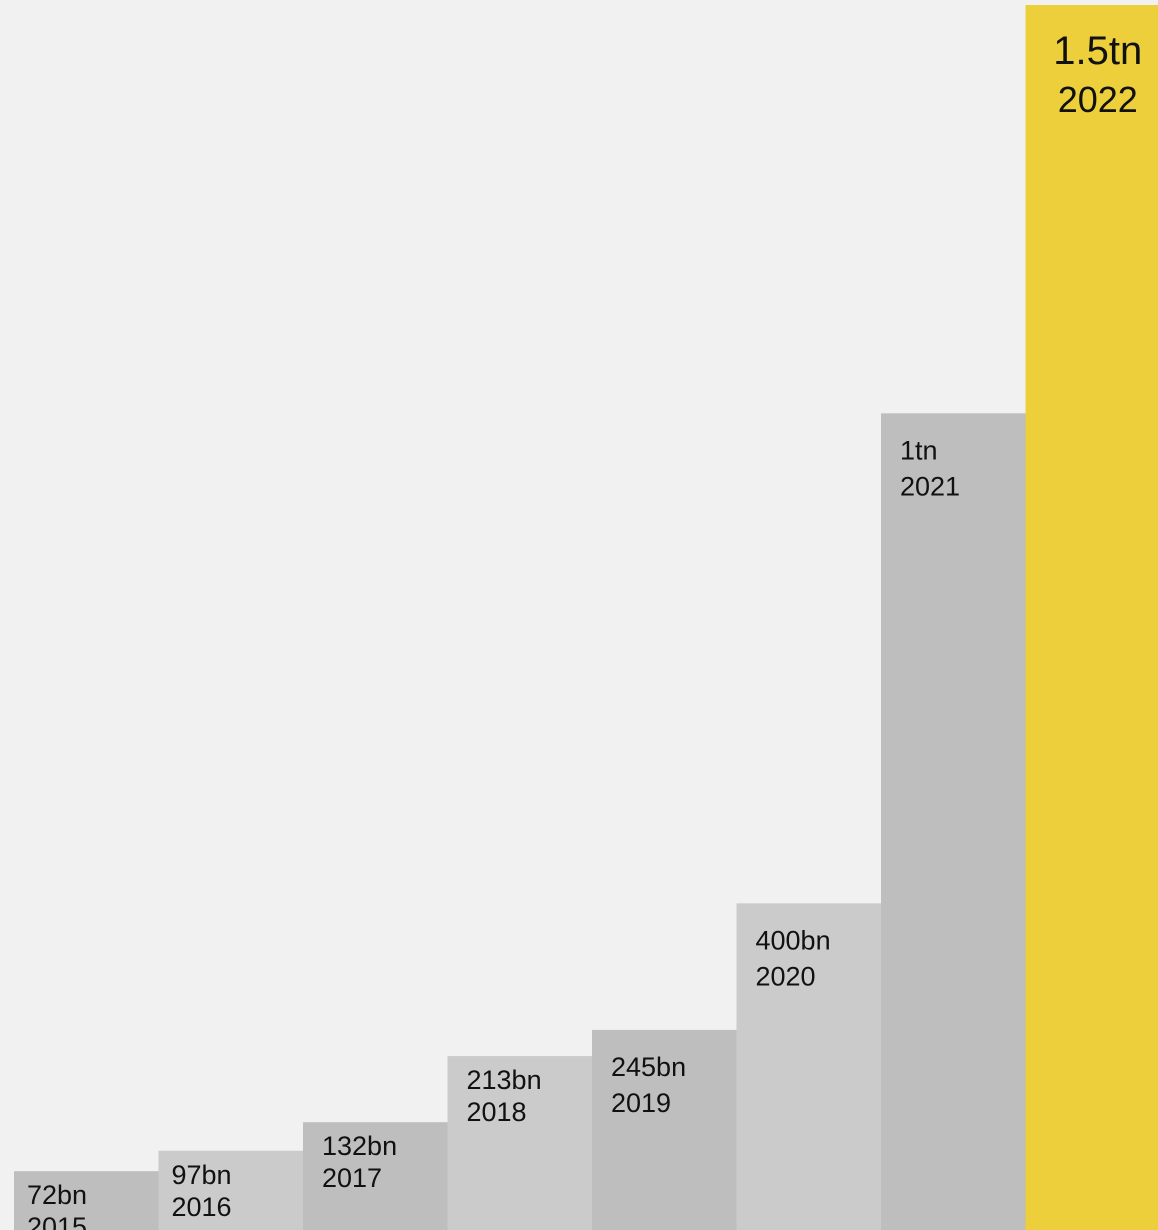 The width and height of the screenshot is (1158, 1230). Describe the element at coordinates (1091, 617) in the screenshot. I see `bar-2022` at that location.